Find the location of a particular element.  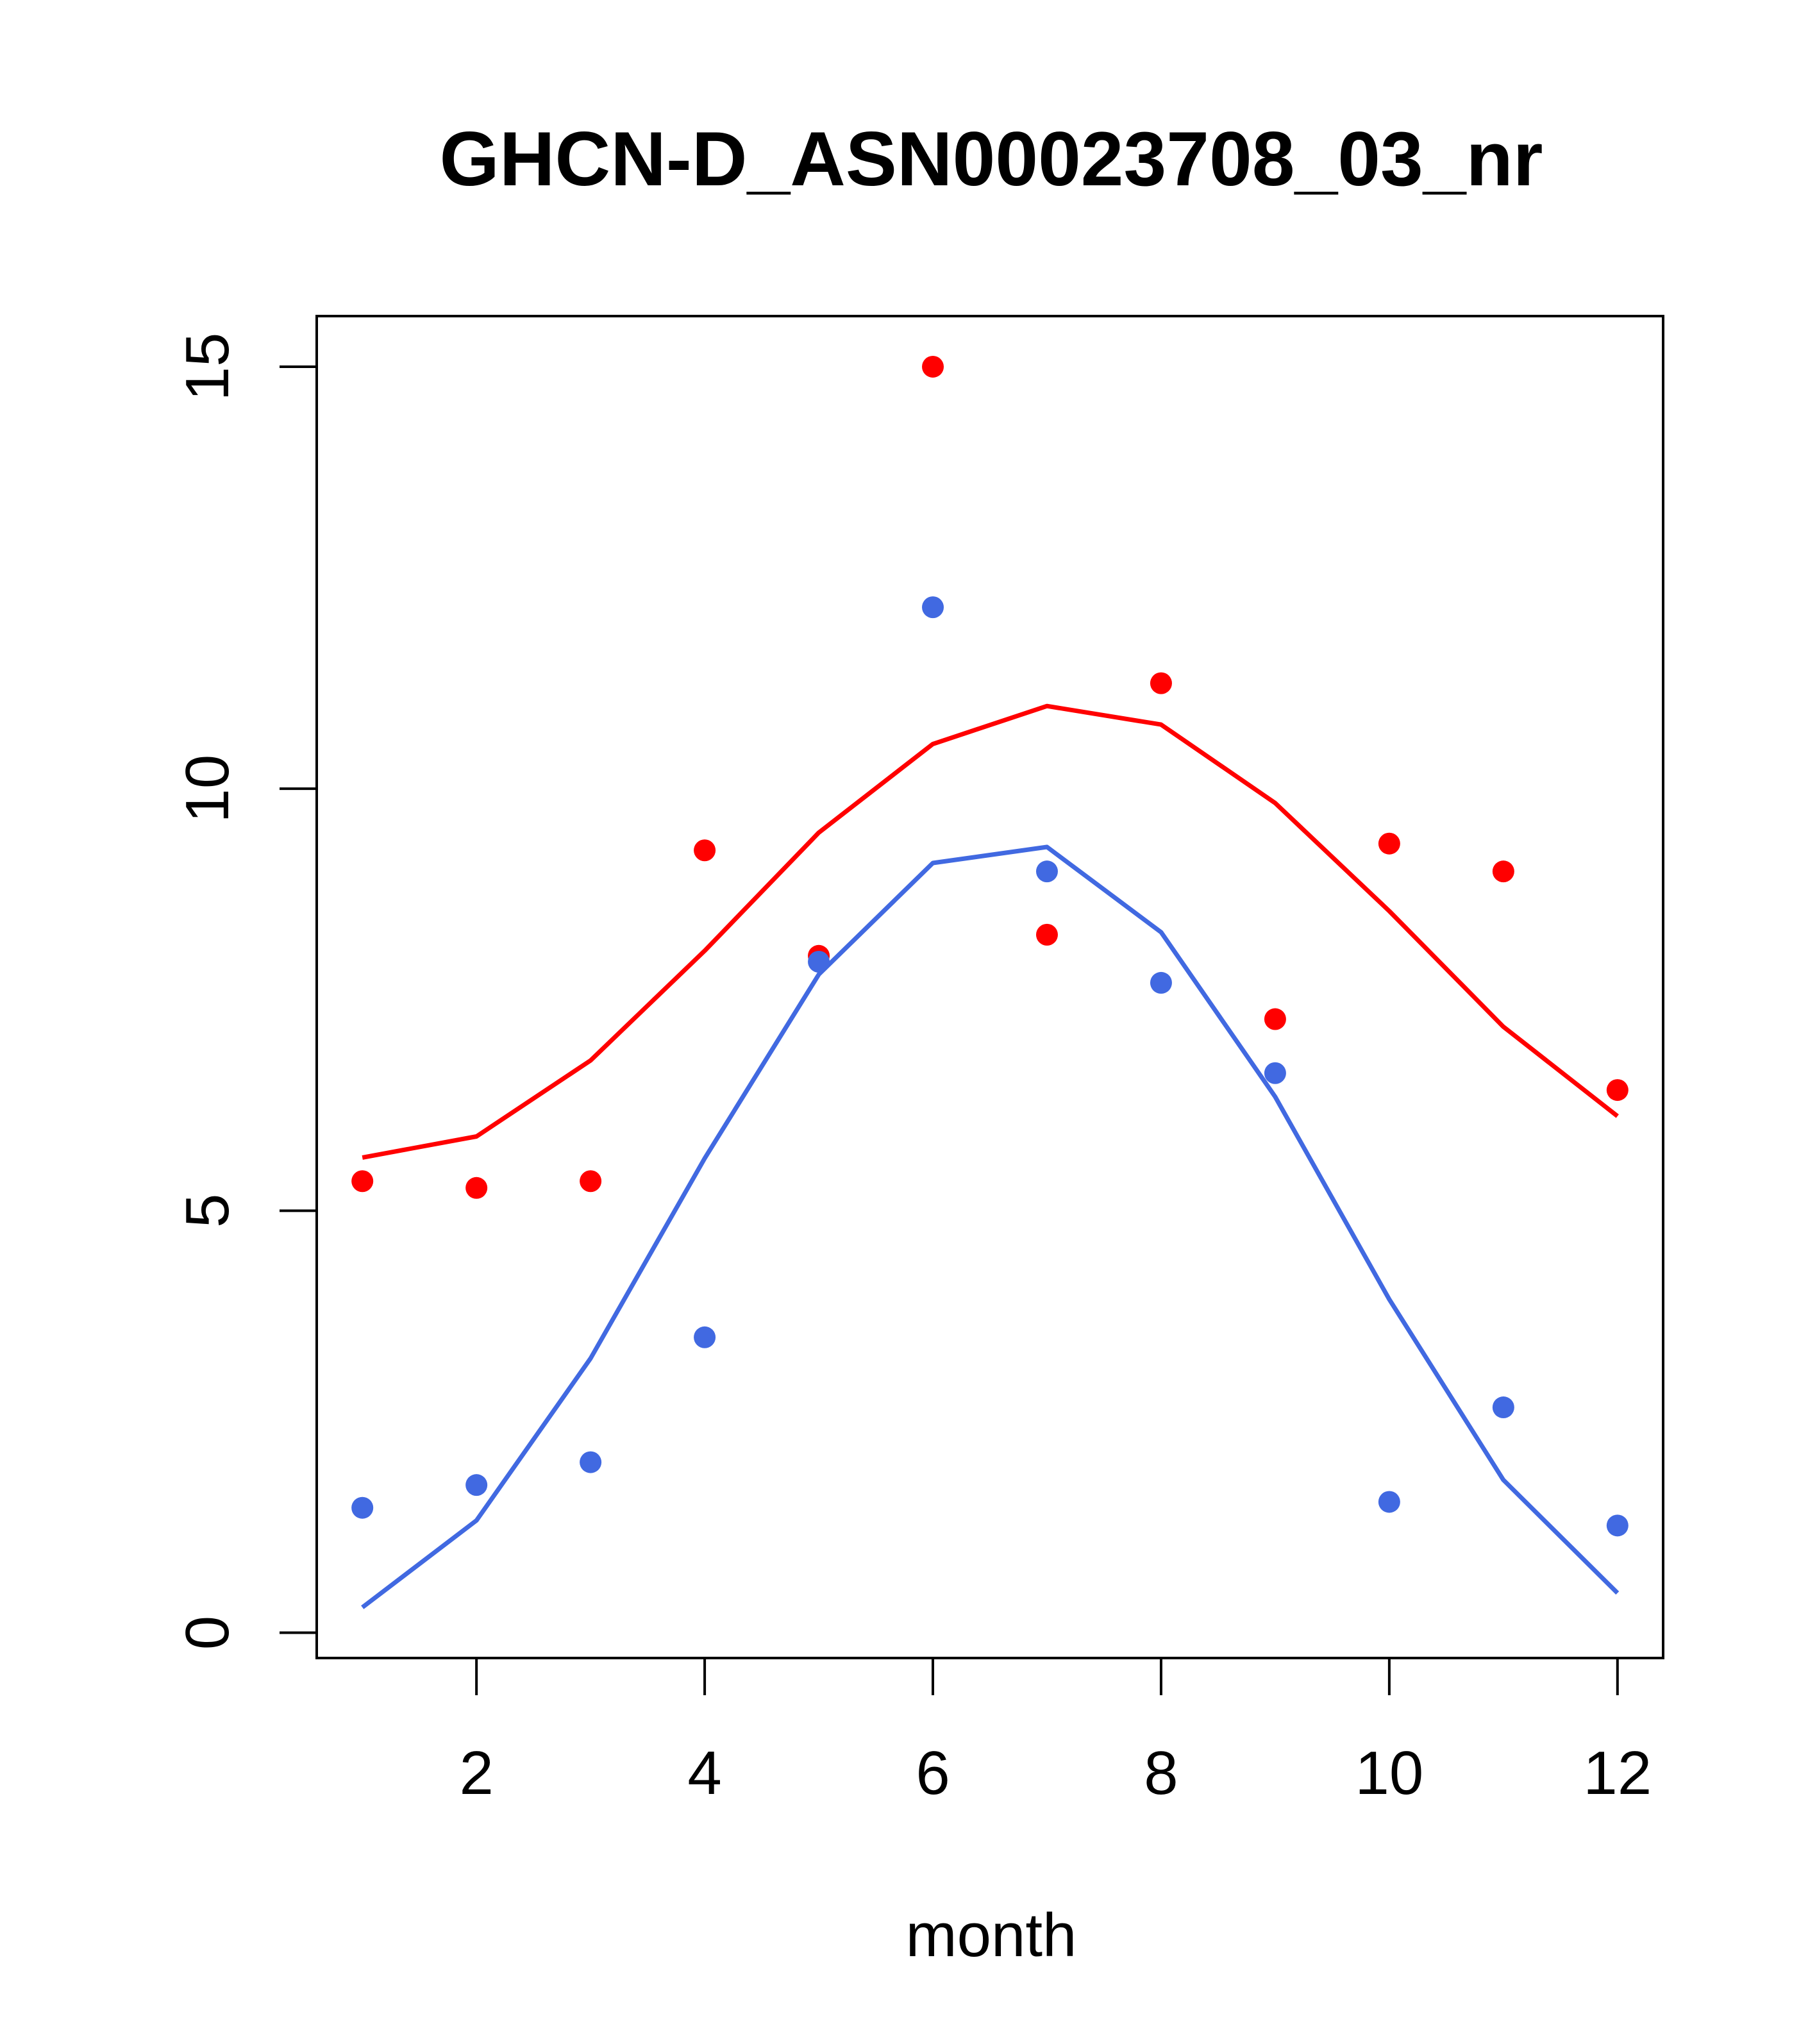

x-axis: 2 4 6 8 10 12 is located at coordinates (1055, 1732).